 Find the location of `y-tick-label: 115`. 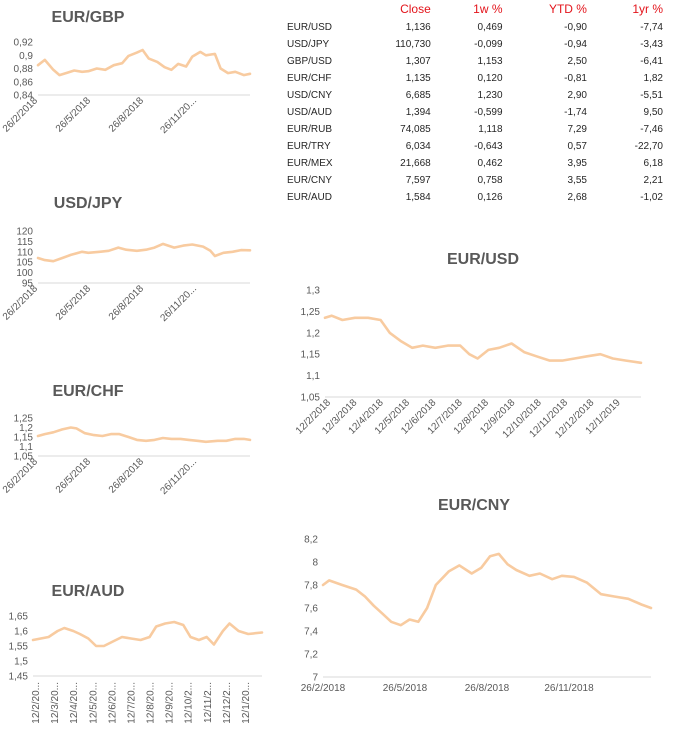

y-tick-label: 115 is located at coordinates (25, 242).